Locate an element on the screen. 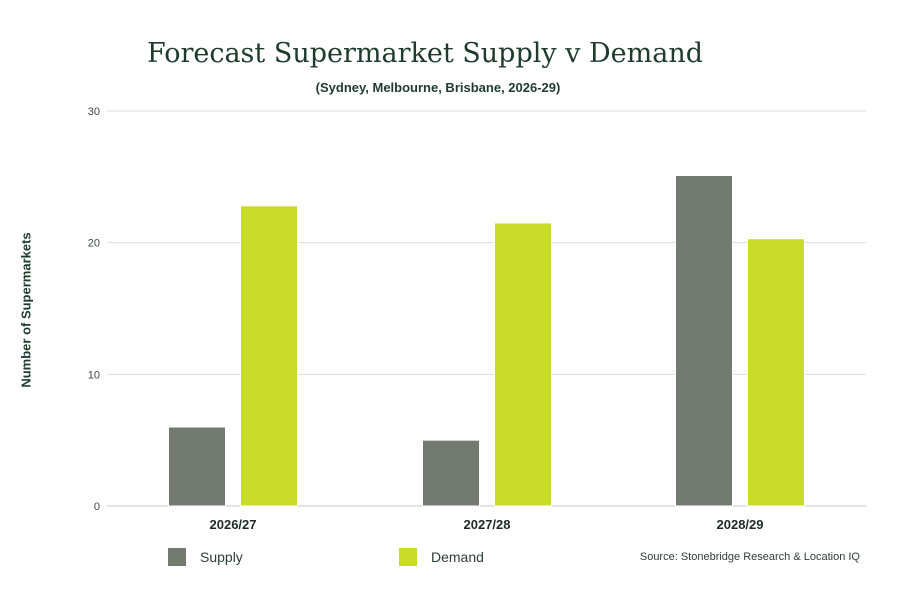 The image size is (900, 600). x-tick-label: 2026/27 is located at coordinates (233, 524).